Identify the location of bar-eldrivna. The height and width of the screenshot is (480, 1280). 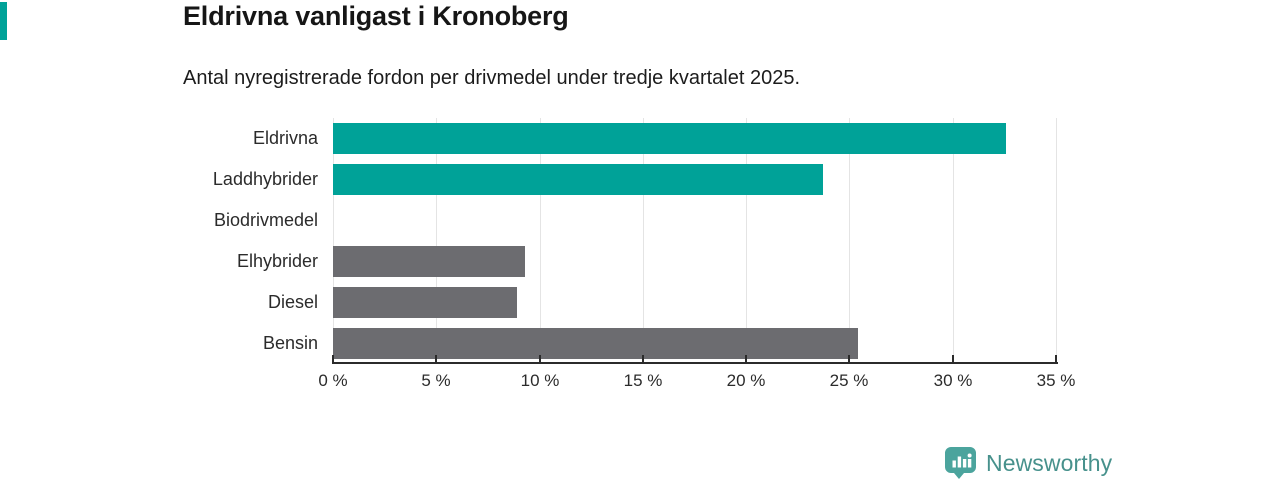
(669, 138).